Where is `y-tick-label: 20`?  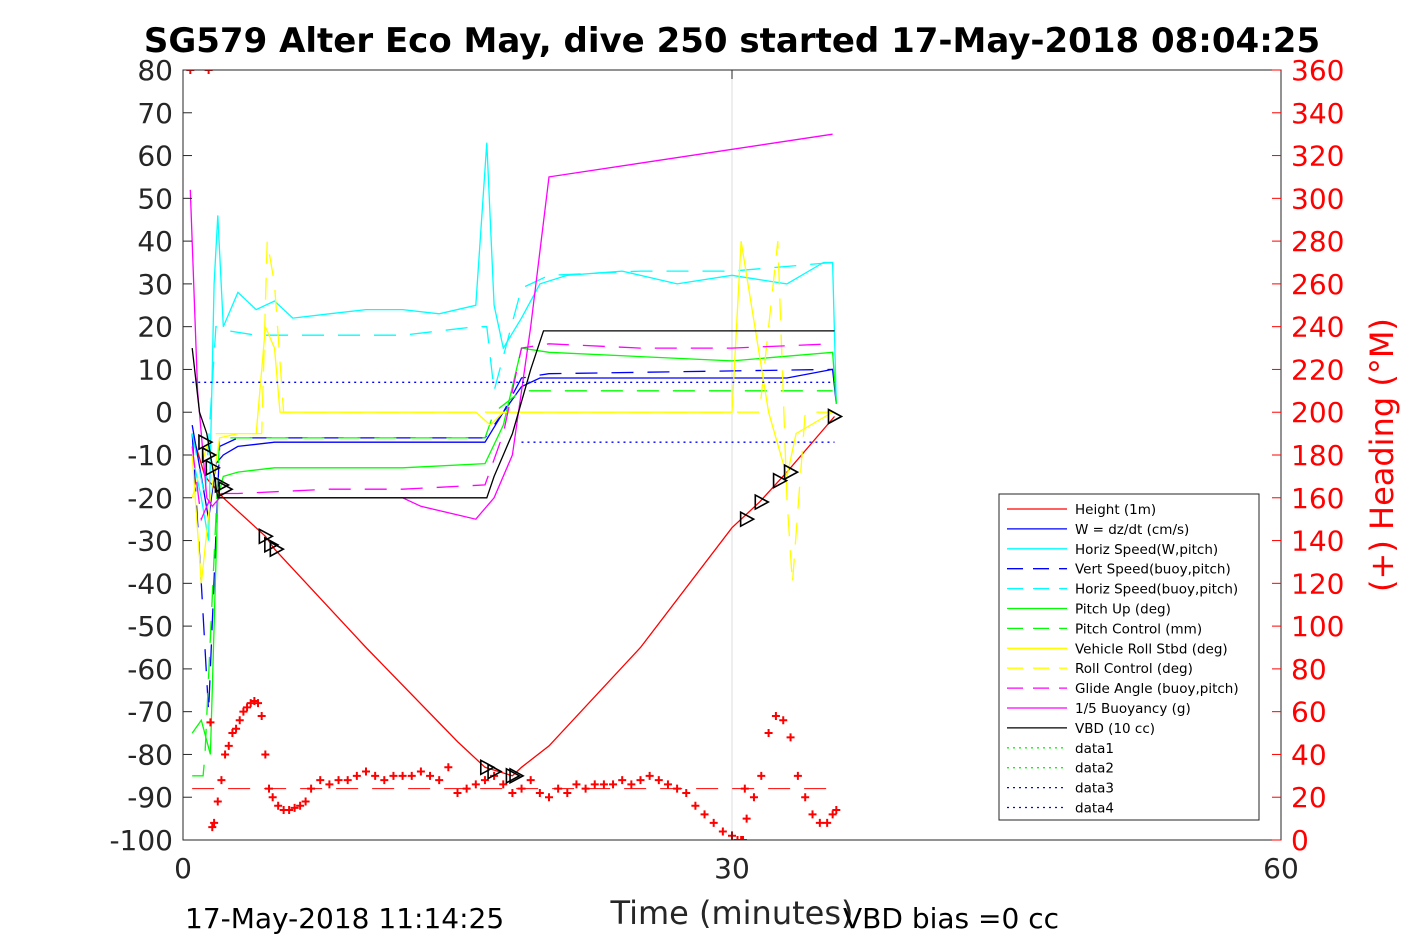
y-tick-label: 20 is located at coordinates (155, 327).